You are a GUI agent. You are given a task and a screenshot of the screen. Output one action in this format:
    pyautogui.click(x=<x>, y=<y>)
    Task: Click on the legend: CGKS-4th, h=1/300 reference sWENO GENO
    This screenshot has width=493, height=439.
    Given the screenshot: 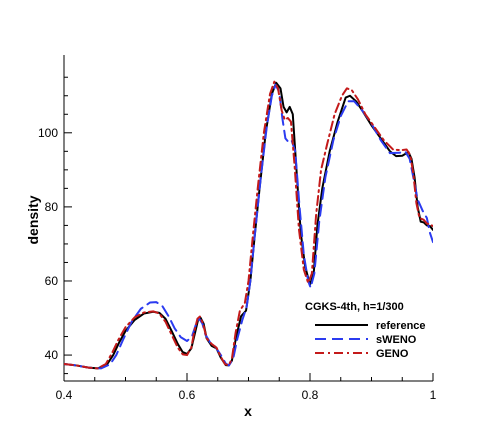 What is the action you would take?
    pyautogui.click(x=365, y=330)
    